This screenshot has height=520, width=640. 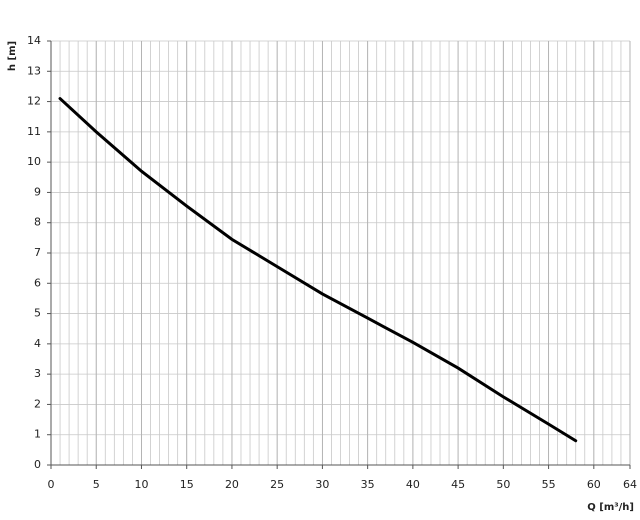 I want to click on y-tick-label: 11, so click(x=34, y=131).